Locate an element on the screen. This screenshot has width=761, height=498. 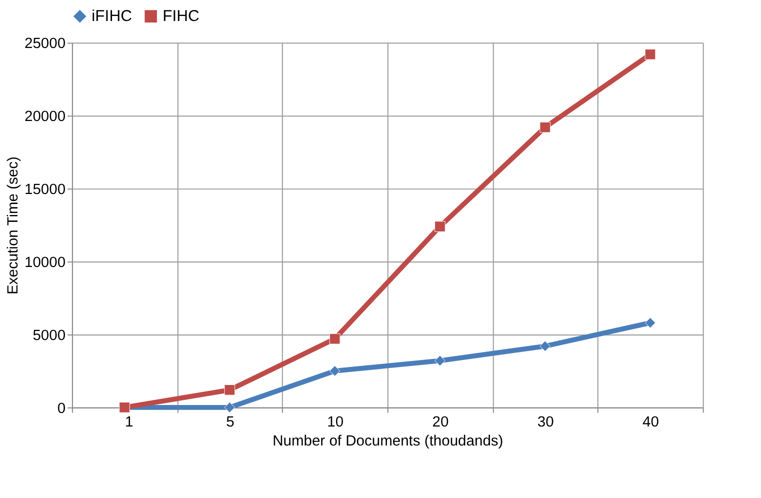
y-tick-label: 0 is located at coordinates (61, 408).